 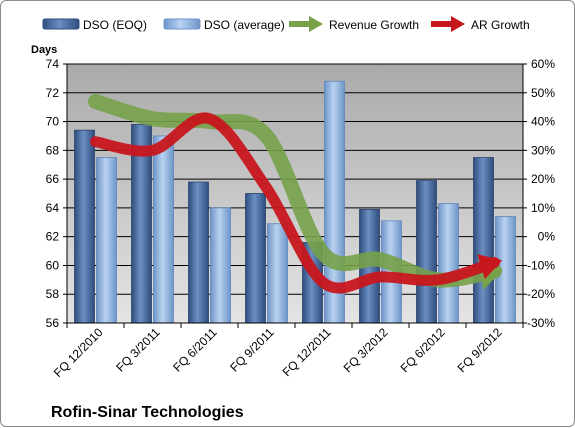 I want to click on bar-dso-average-fq-3-2011, so click(x=163, y=229).